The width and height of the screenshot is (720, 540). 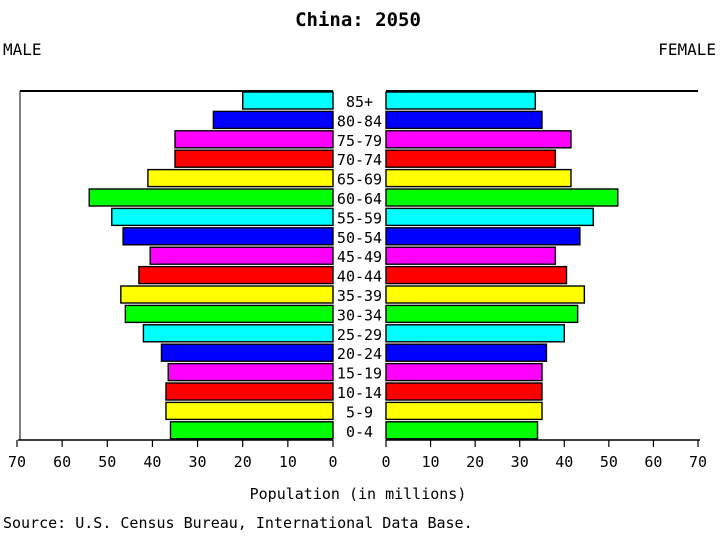 I want to click on male-label: MALE, so click(x=22, y=49).